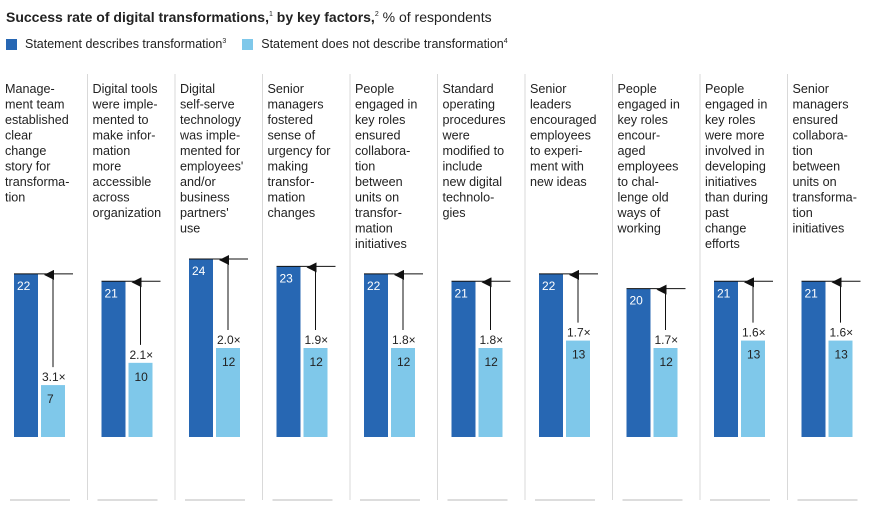 The width and height of the screenshot is (870, 530). Describe the element at coordinates (730, 120) in the screenshot. I see `category-label-line: key roles` at that location.